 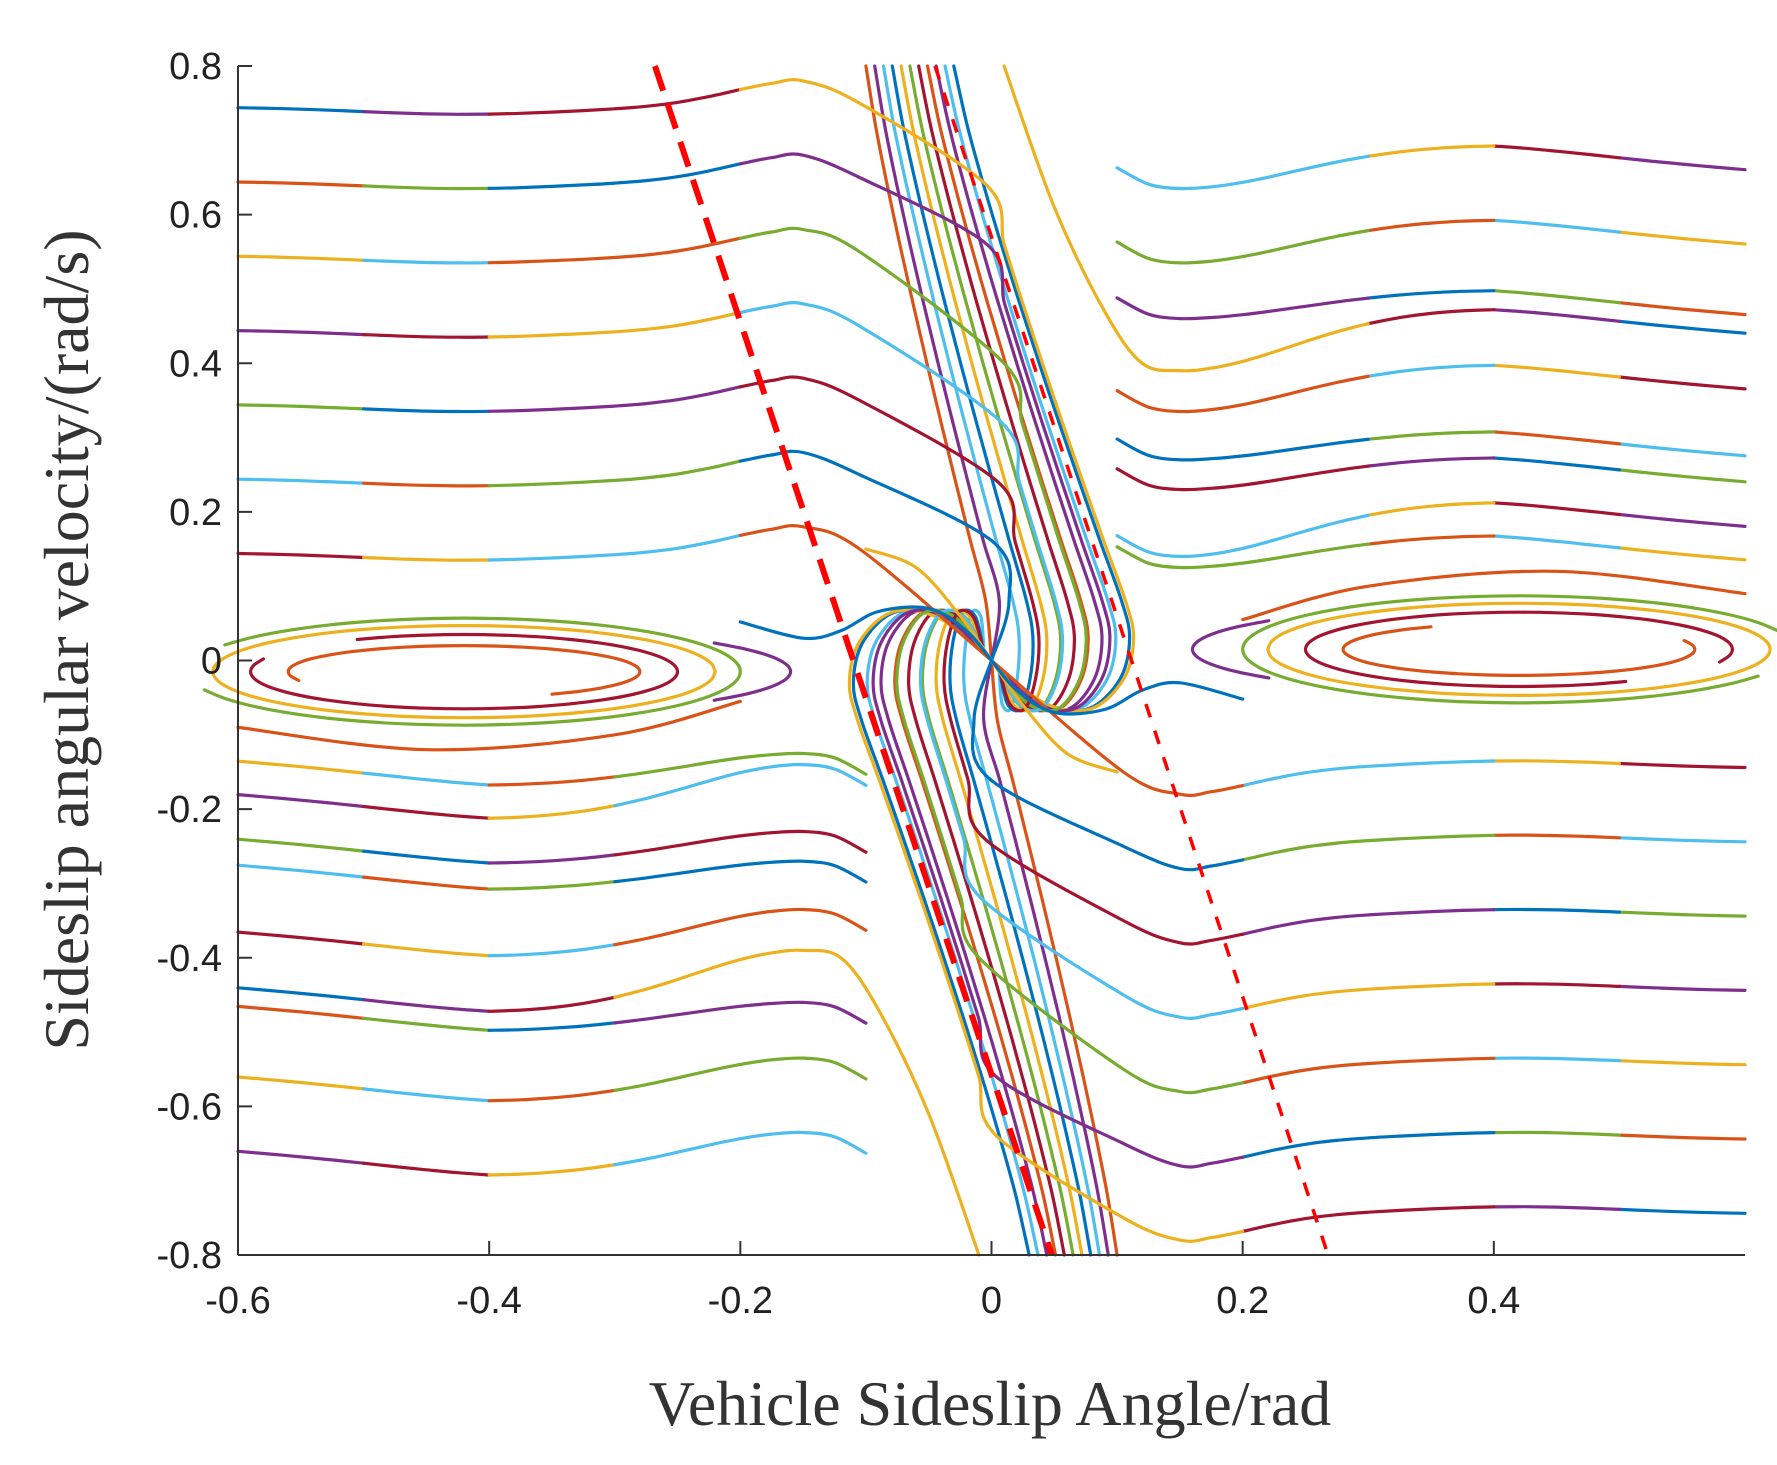 I want to click on y-tick-label: -0.4, so click(x=189, y=959).